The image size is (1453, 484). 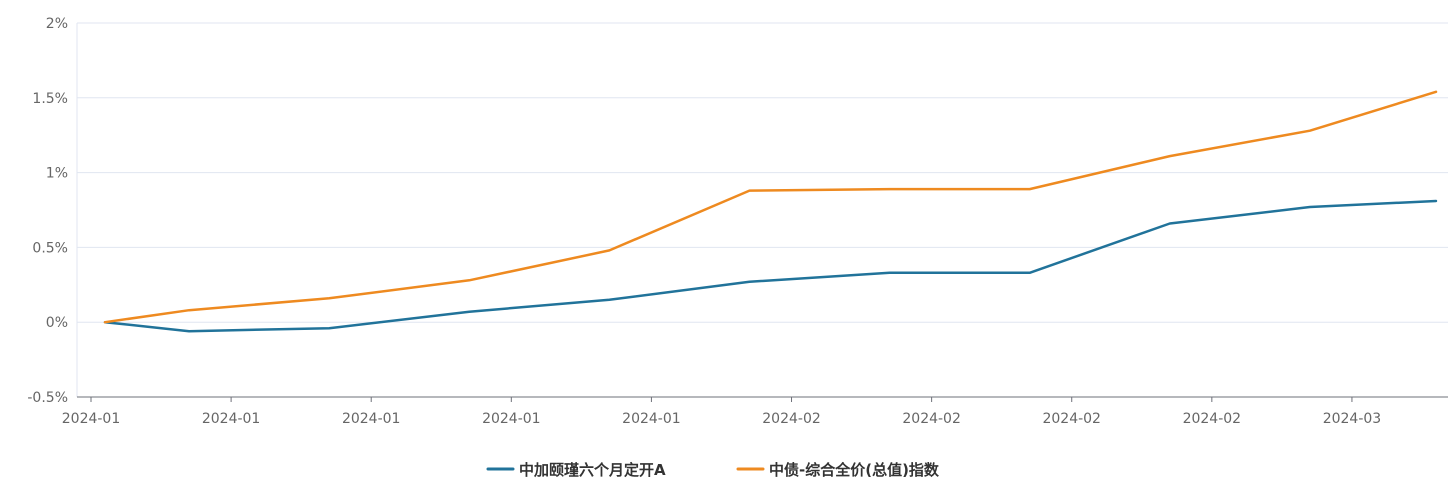 I want to click on y-tick-label: 1.5%, so click(x=50, y=99).